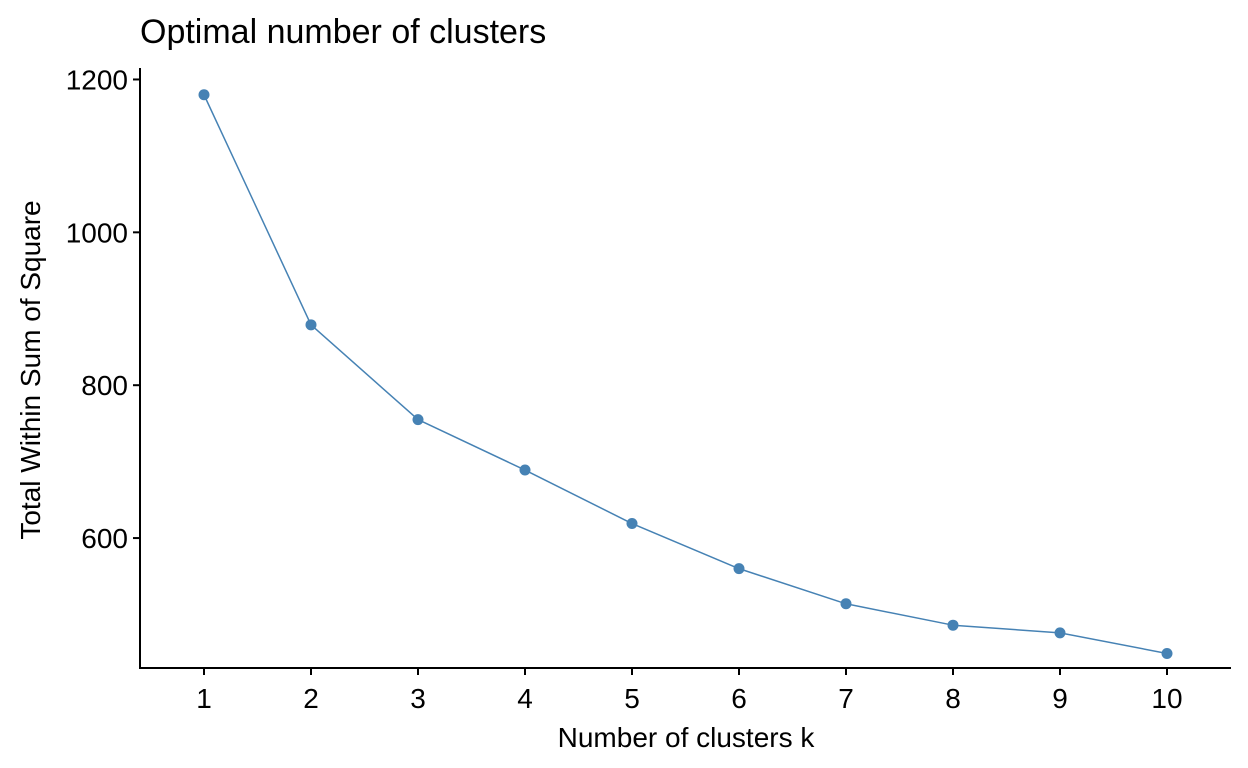 This screenshot has width=1248, height=768. Describe the element at coordinates (97, 79) in the screenshot. I see `y-tick-label: 1200` at that location.